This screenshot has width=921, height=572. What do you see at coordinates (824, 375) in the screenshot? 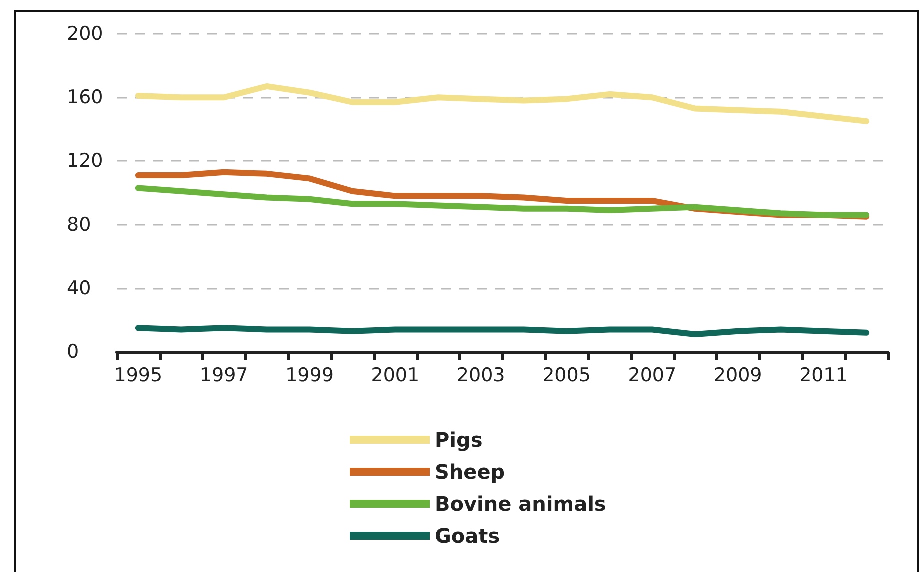
I see `x-tick-label: 2011` at bounding box center [824, 375].